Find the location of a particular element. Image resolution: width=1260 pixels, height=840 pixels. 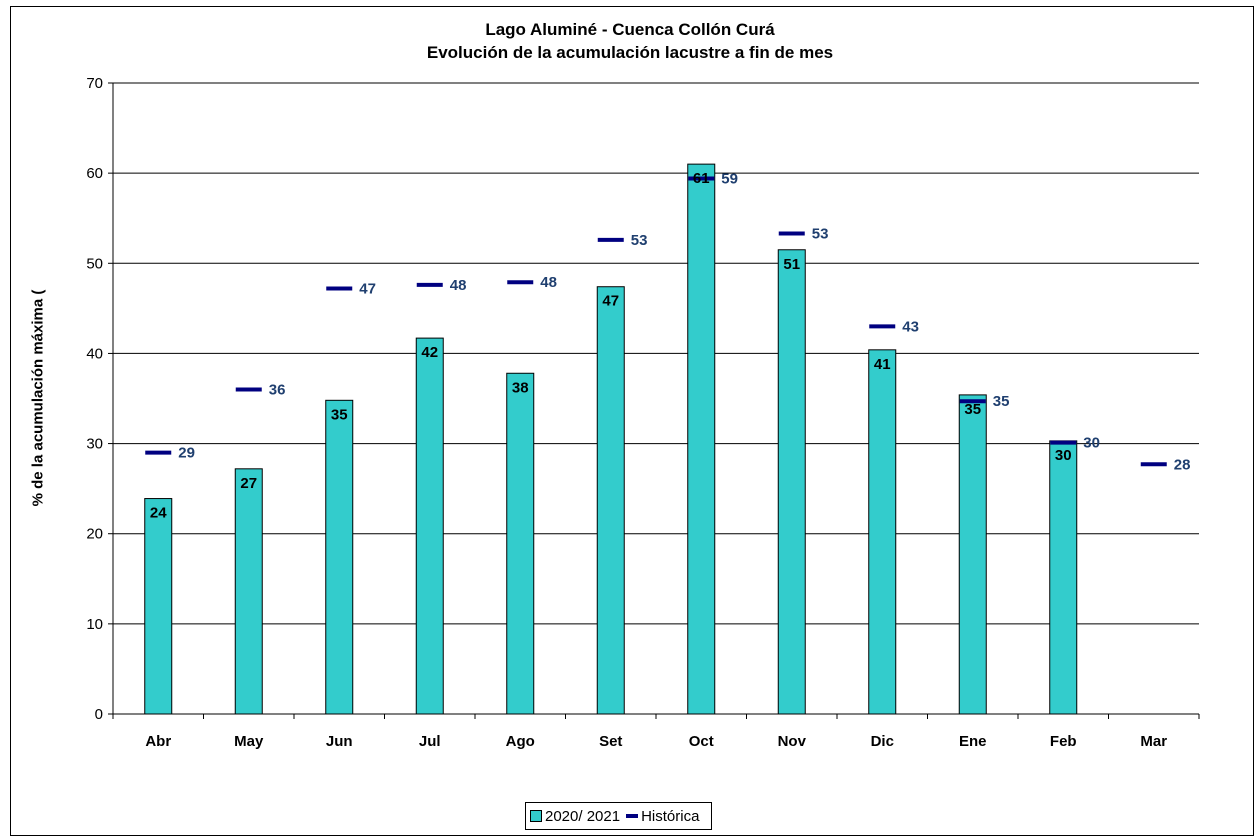

legend-item-hist: Histórica is located at coordinates (662, 816).